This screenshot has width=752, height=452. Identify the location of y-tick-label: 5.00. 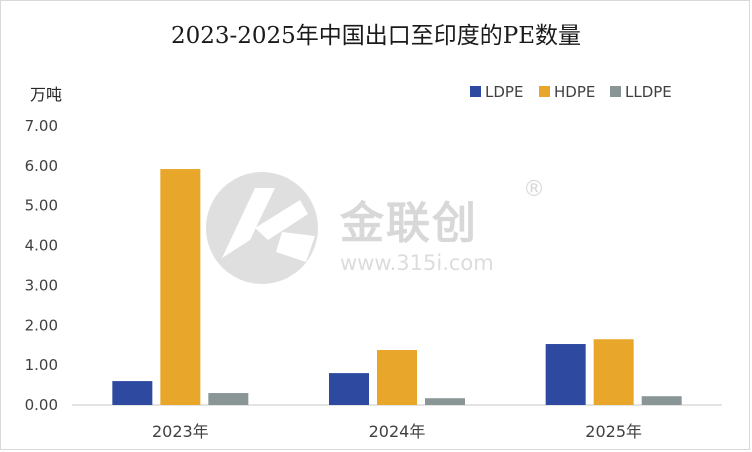
(41, 206).